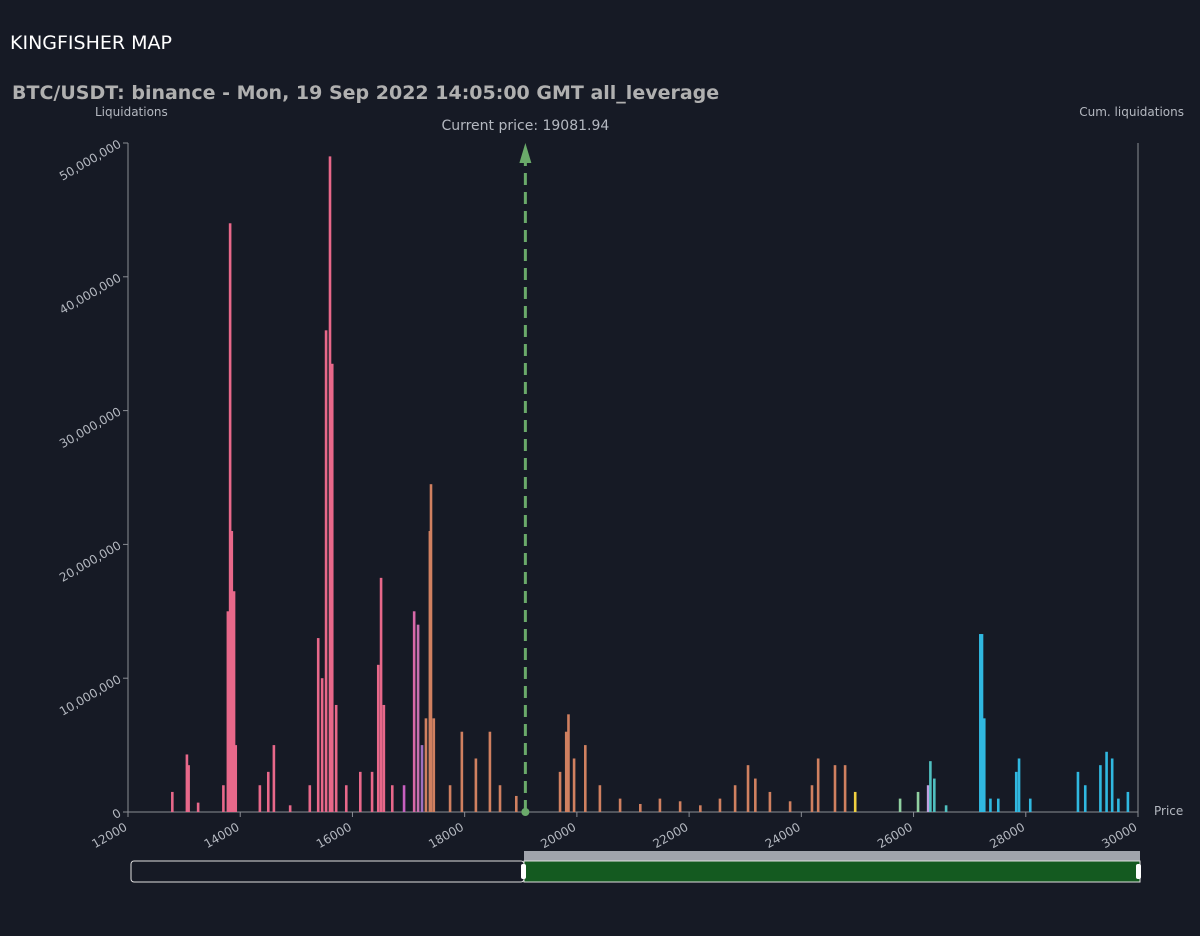  Describe the element at coordinates (832, 871) in the screenshot. I see `scroll-window` at that location.